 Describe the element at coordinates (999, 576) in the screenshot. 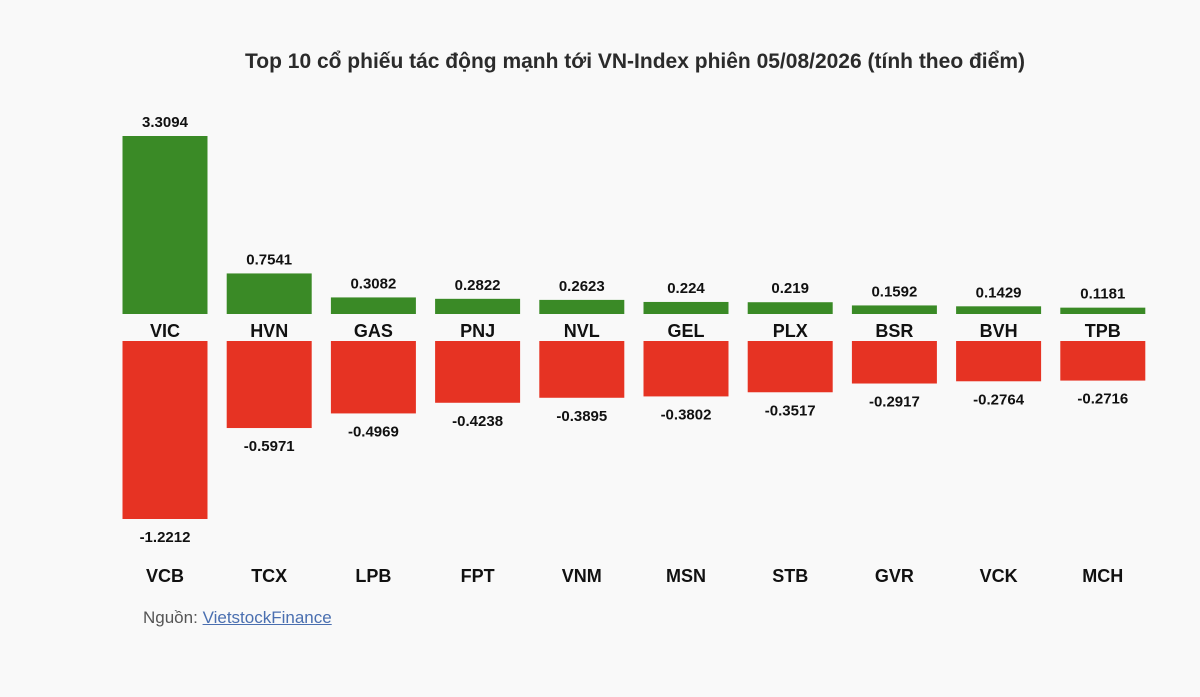

I see `category-label-vck: VCK` at that location.